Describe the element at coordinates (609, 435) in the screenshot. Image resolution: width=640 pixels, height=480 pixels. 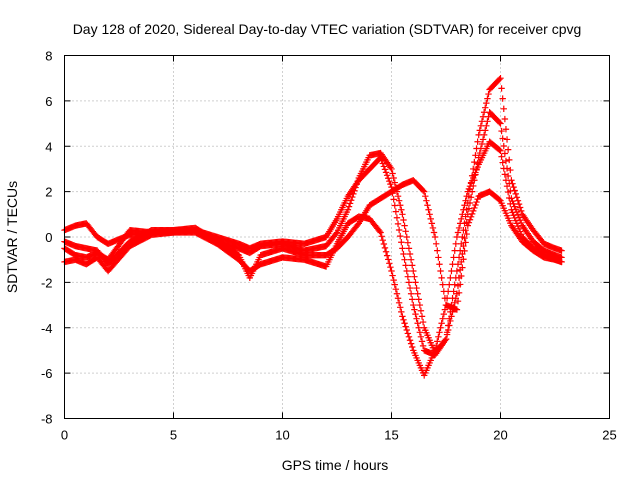
I see `x-tick-label: 25` at that location.